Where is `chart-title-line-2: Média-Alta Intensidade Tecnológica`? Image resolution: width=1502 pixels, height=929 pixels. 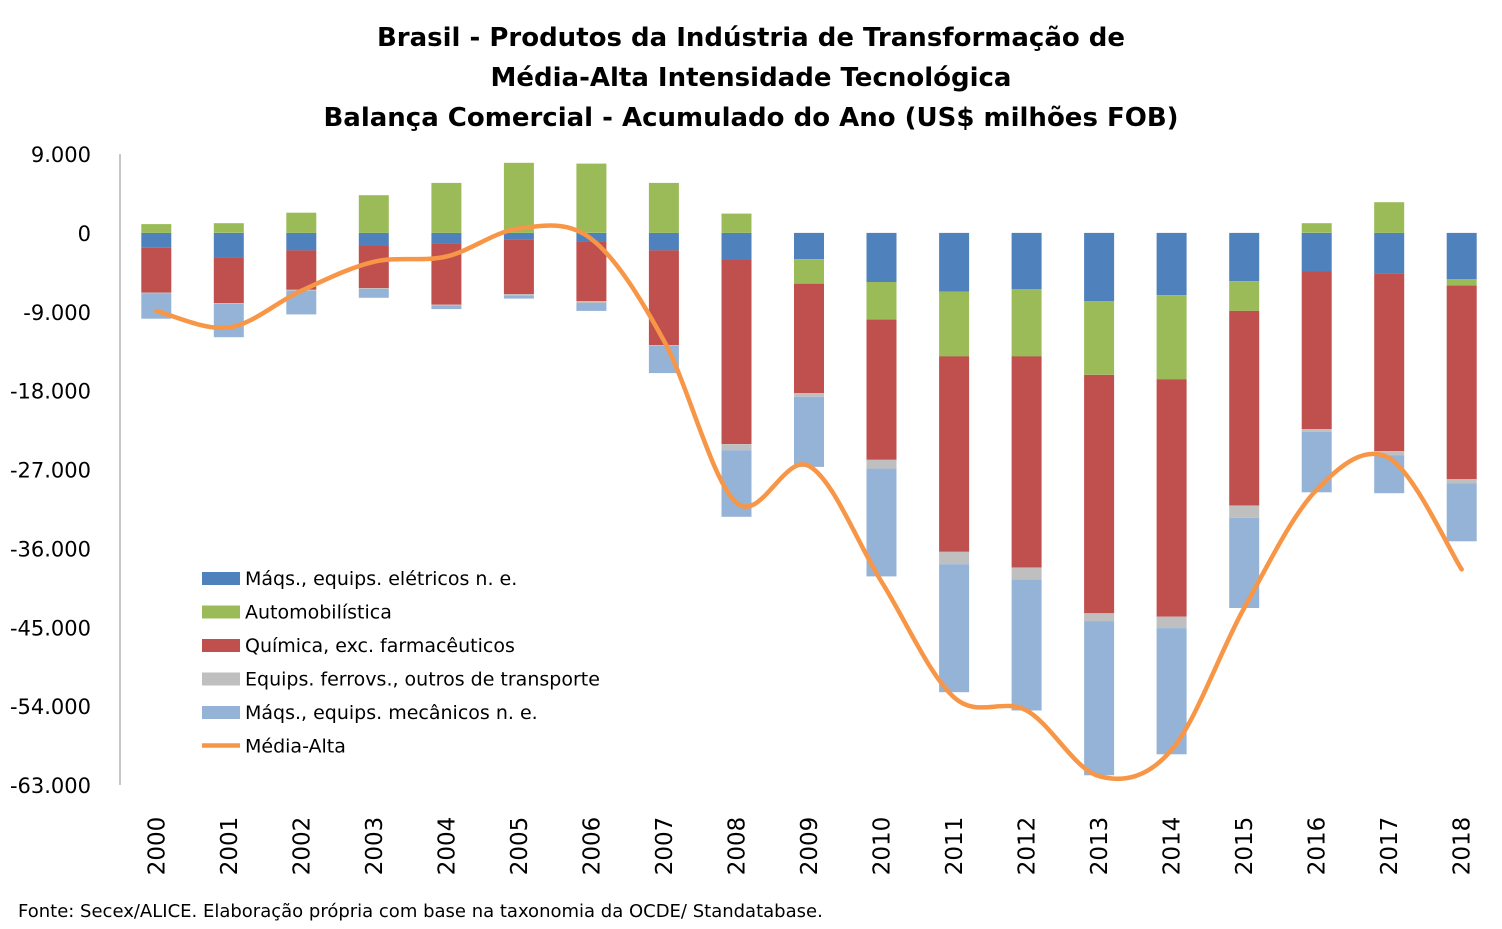
chart-title-line-2: Média-Alta Intensidade Tecnológica is located at coordinates (751, 78).